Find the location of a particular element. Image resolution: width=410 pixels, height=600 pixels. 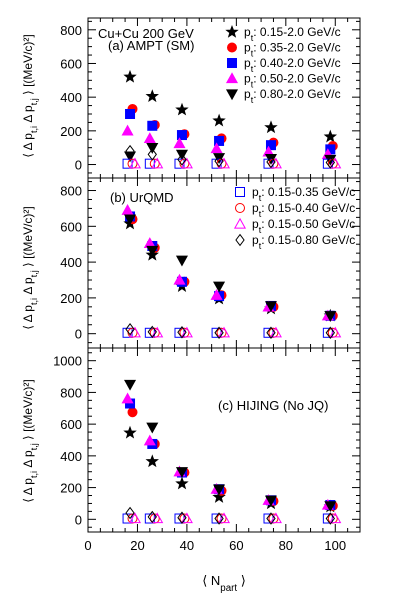

x-tick-label: 60 is located at coordinates (236, 545).